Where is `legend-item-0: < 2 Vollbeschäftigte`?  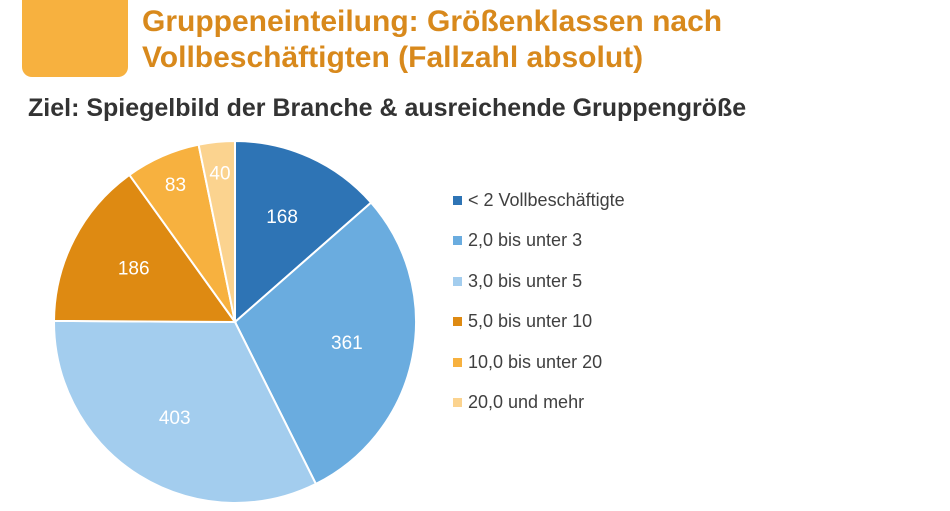
legend-item-0: < 2 Vollbeschäftigte is located at coordinates (539, 200).